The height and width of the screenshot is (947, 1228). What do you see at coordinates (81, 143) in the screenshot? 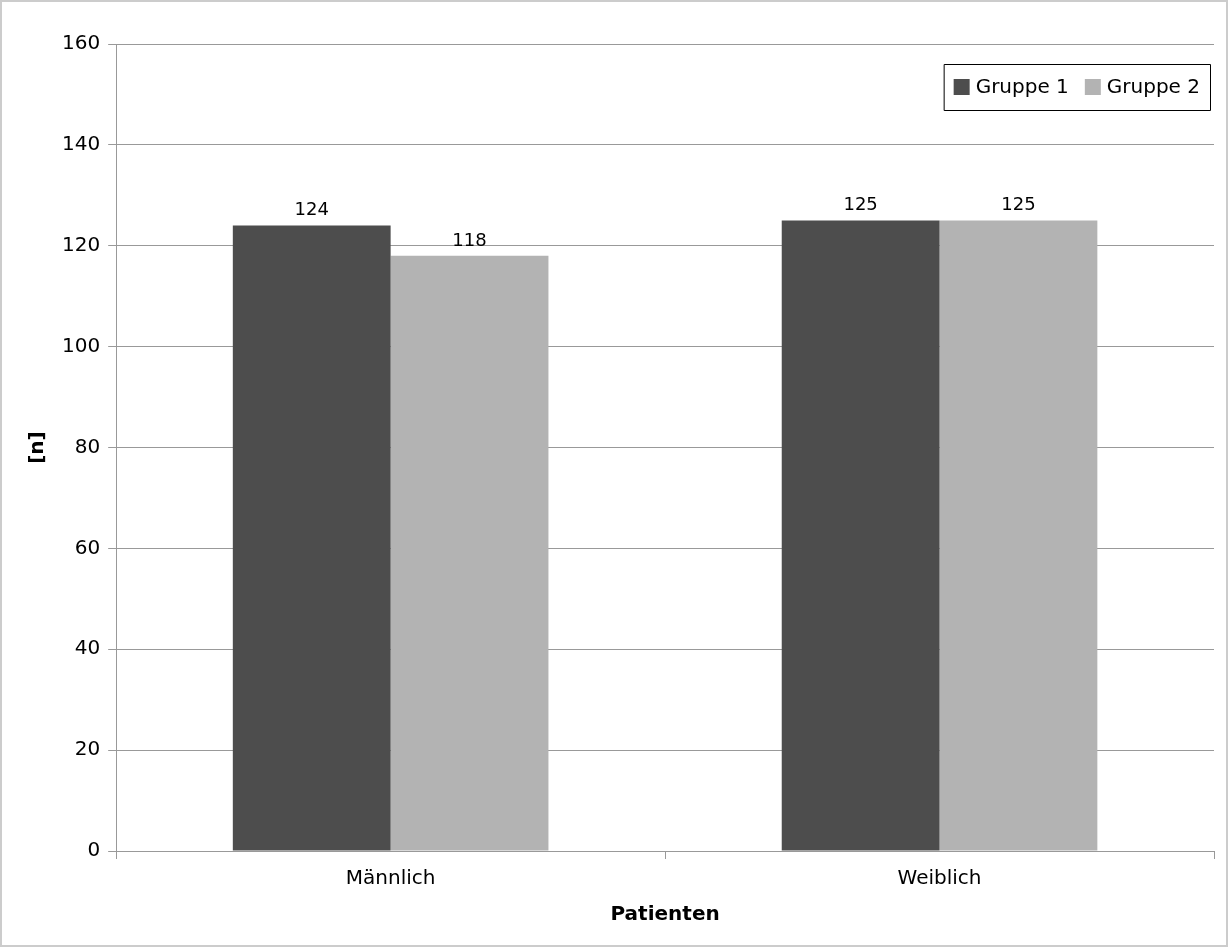
I see `y-tick-label: 140` at bounding box center [81, 143].